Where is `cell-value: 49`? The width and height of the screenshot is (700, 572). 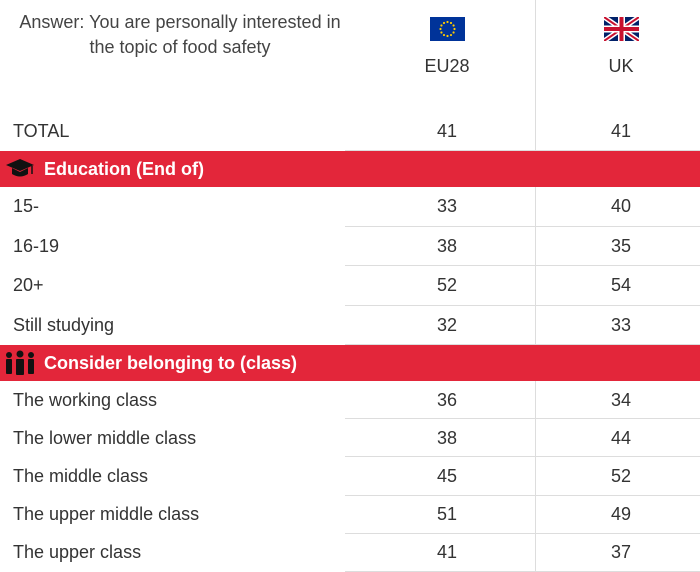 cell-value: 49 is located at coordinates (621, 514).